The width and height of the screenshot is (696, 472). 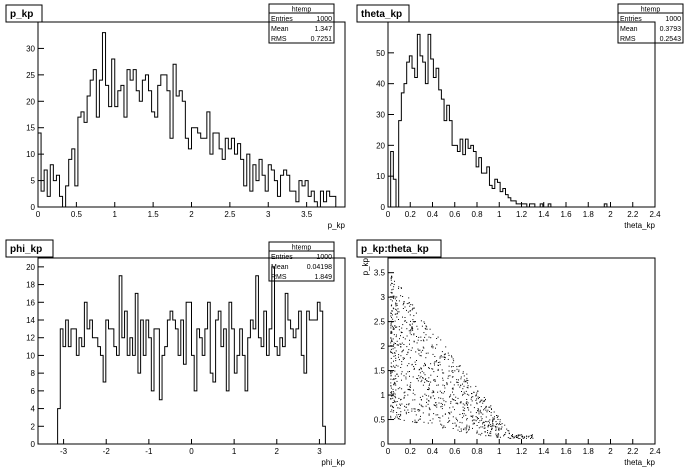 What do you see at coordinates (30, 48) in the screenshot?
I see `y-tick-label: 30` at bounding box center [30, 48].